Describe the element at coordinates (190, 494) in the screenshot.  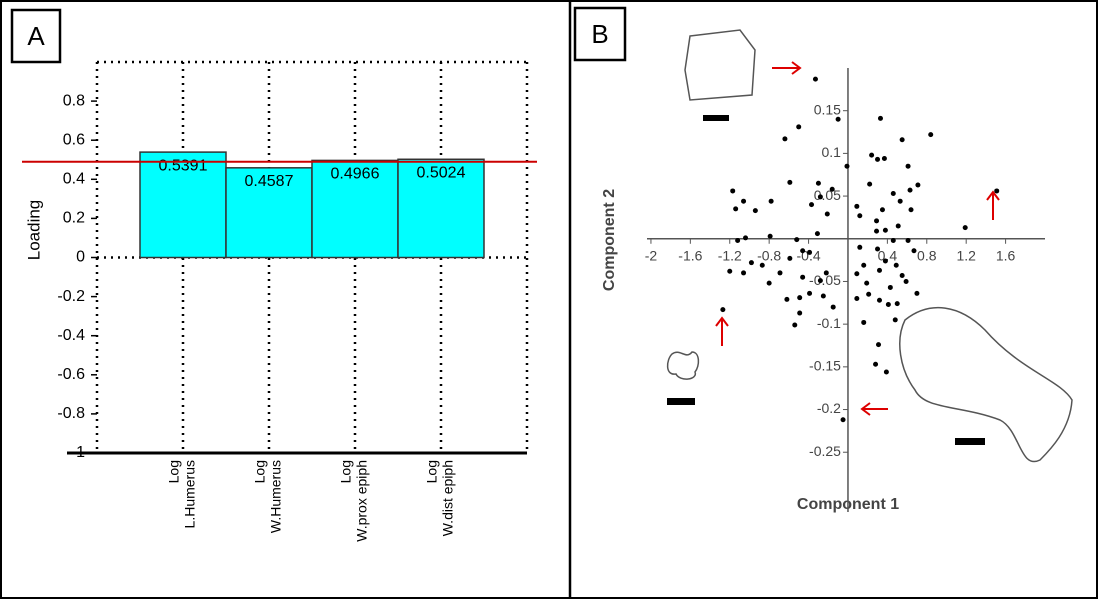
I see `x-tick-label: L.Humerus` at that location.